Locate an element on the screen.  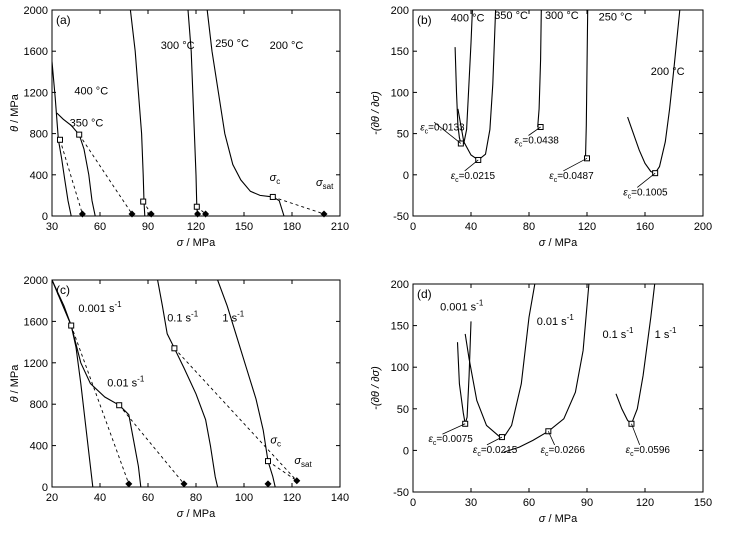
series-label: 200 °C is located at coordinates (668, 72).